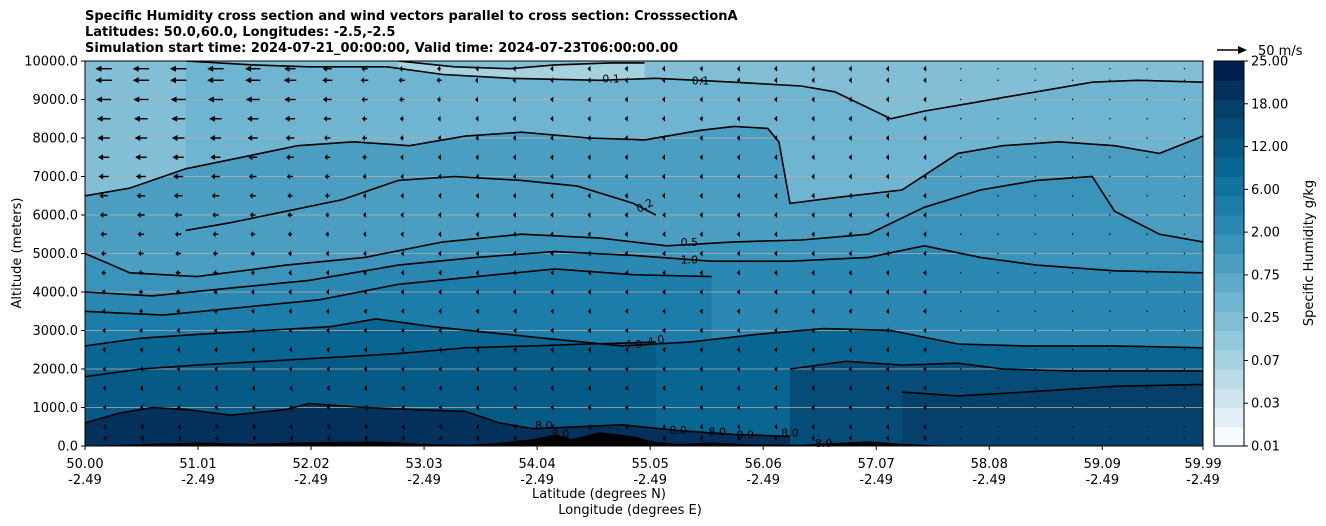 Image resolution: width=1326 pixels, height=526 pixels. I want to click on x-tick-label-lat: 50.00, so click(84, 464).